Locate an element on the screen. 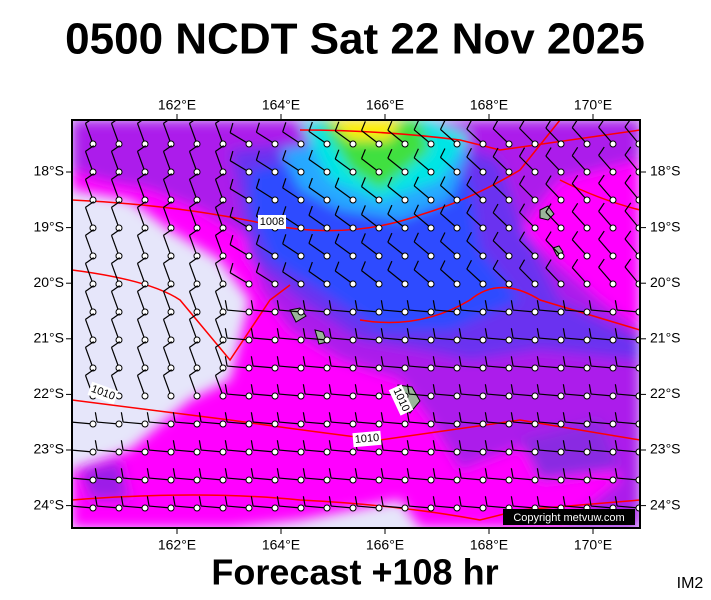  longitude-label: 162°E is located at coordinates (177, 545).